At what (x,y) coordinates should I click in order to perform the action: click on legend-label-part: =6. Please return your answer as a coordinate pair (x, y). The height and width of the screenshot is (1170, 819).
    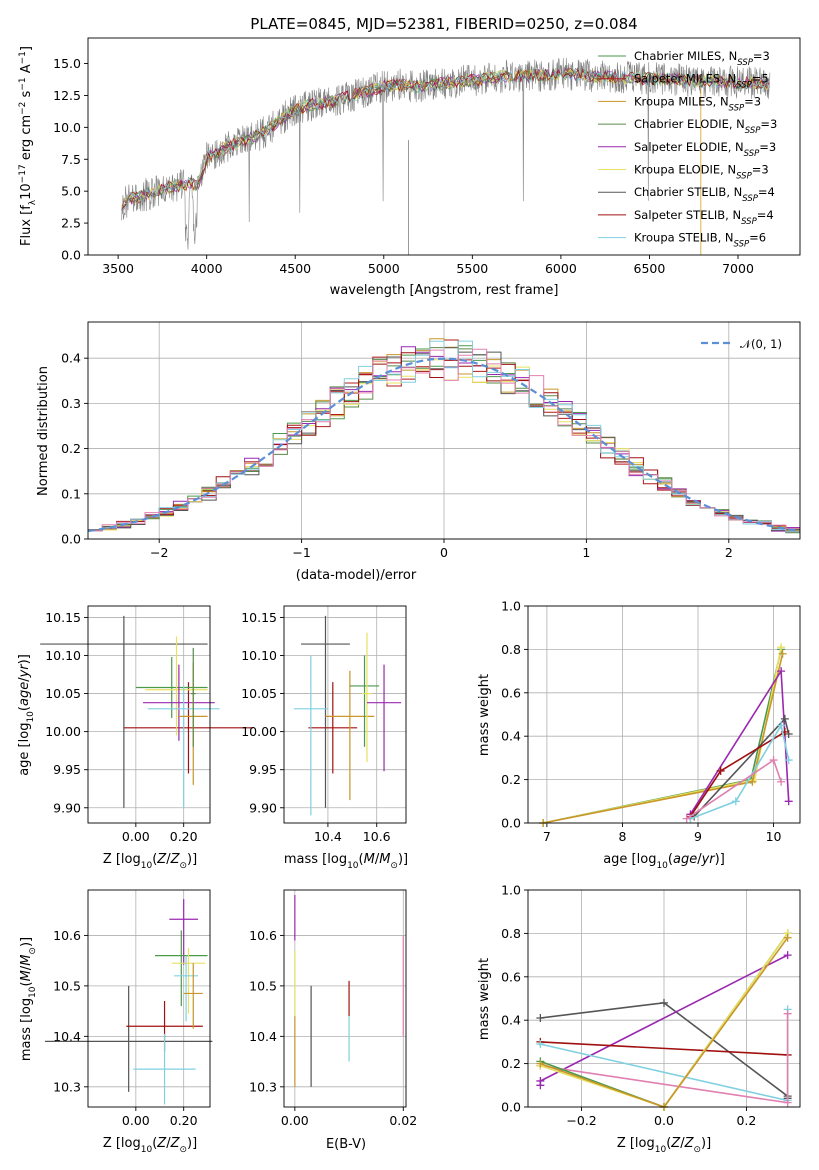
    Looking at the image, I should click on (757, 238).